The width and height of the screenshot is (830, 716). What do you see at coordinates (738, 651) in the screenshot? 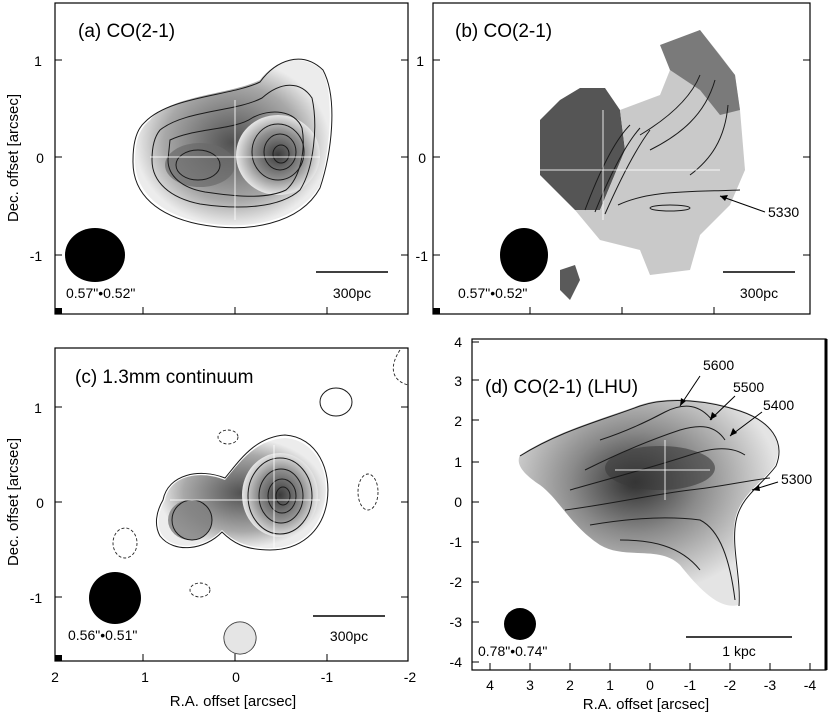
I see `panel-d-scalebar-label: 1 kpc` at bounding box center [738, 651].